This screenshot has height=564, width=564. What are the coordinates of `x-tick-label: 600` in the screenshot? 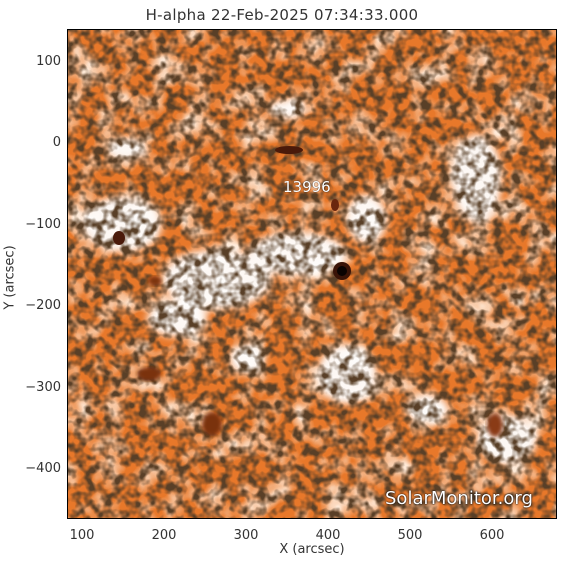 It's located at (492, 535).